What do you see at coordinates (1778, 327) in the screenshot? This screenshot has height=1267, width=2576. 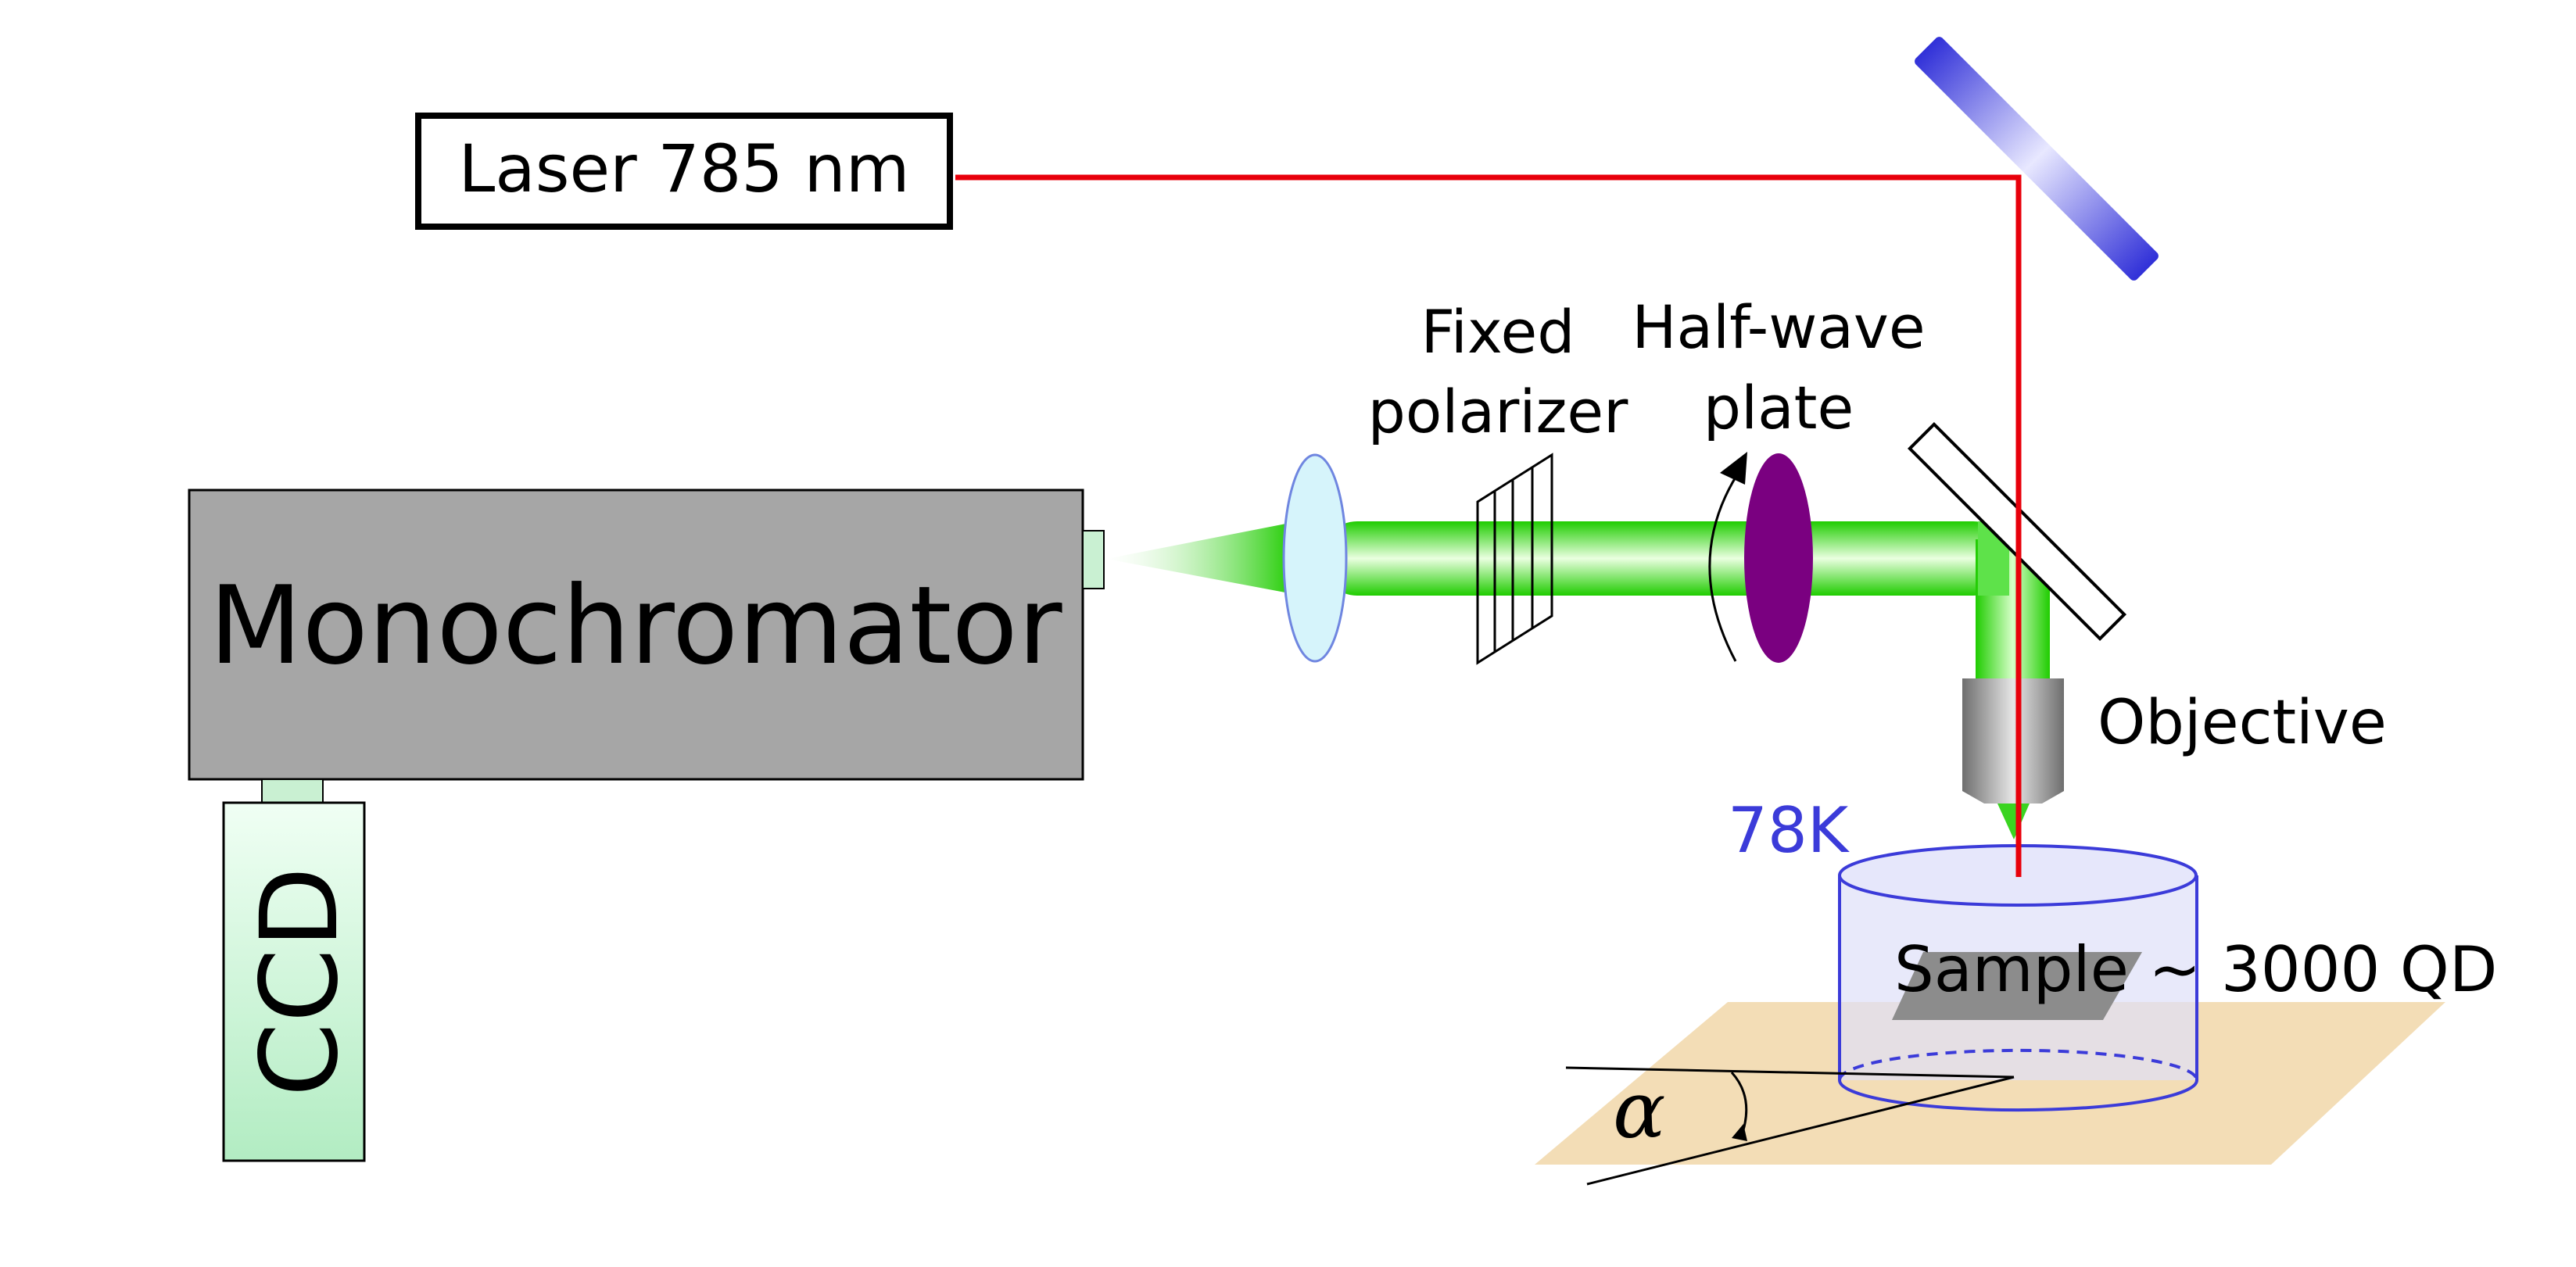 I see `half-wave-plate-label-line1: Half-wave` at bounding box center [1778, 327].